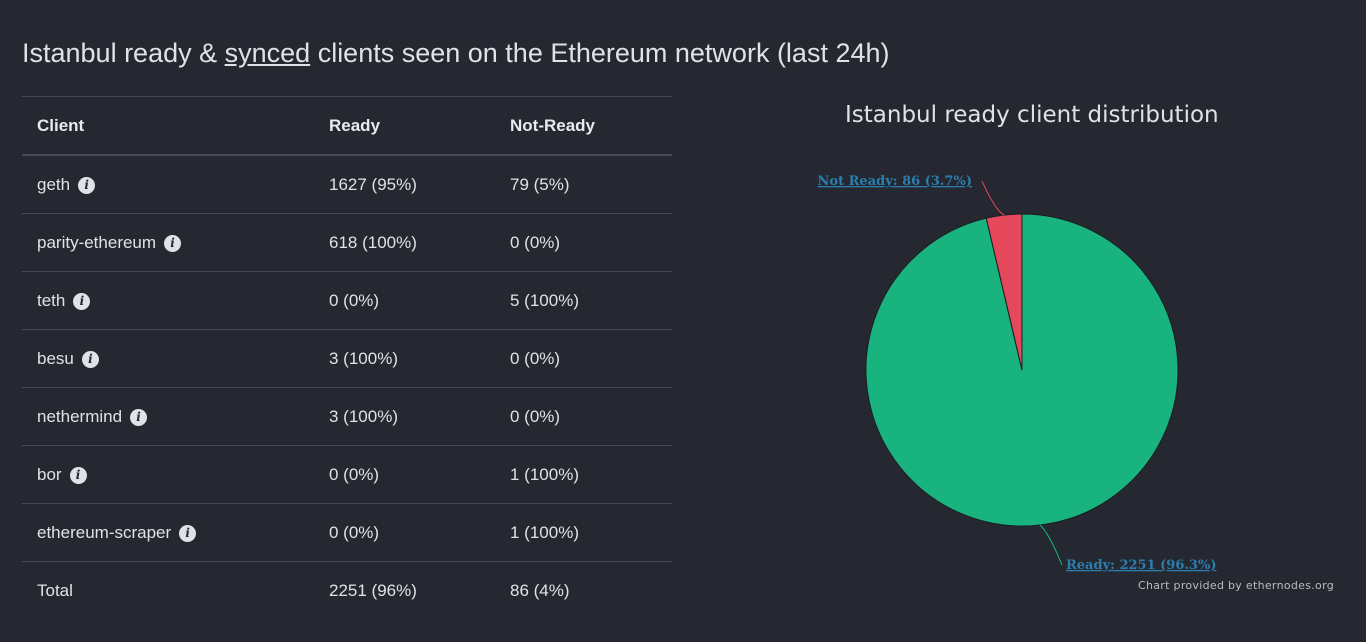 This screenshot has width=1366, height=642. What do you see at coordinates (97, 242) in the screenshot?
I see `client-name: parity-ethereum` at bounding box center [97, 242].